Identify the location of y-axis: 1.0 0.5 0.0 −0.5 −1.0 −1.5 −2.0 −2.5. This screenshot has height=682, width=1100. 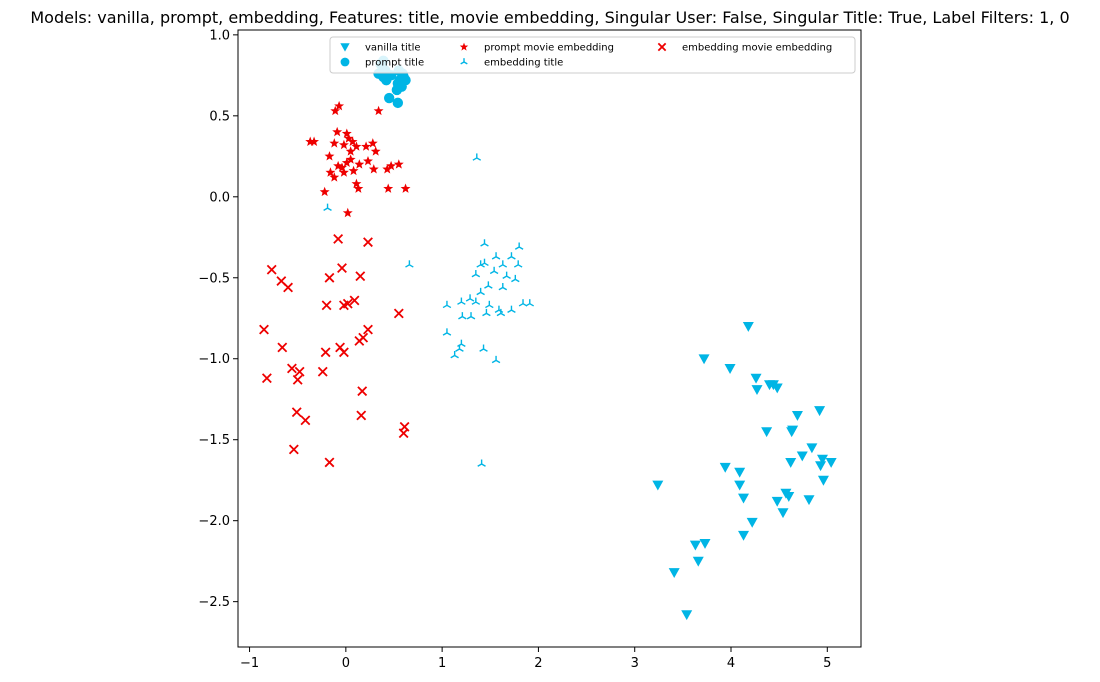
(218, 319).